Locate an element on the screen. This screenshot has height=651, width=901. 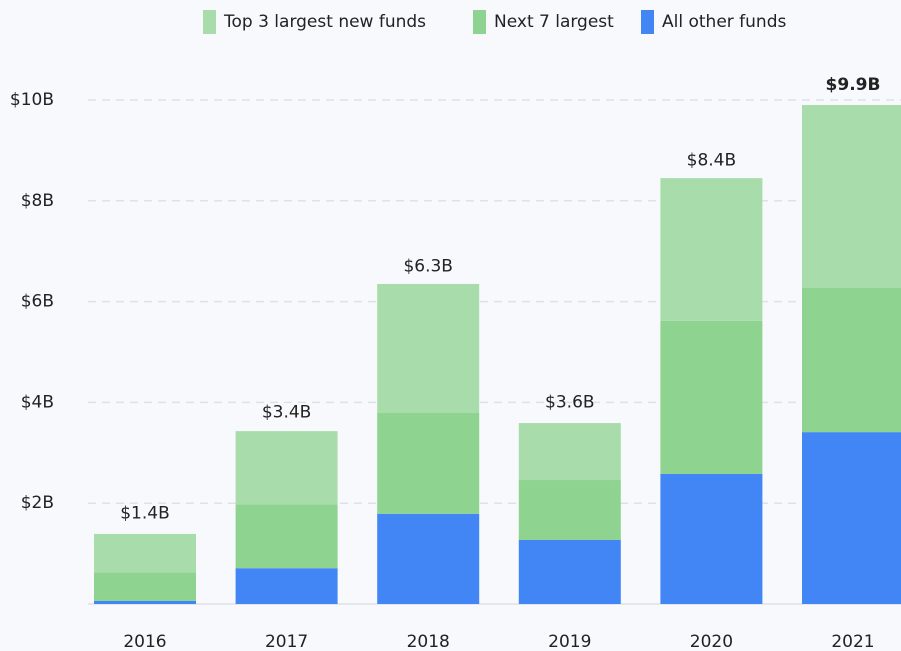
total-label: $9.9B is located at coordinates (853, 85).